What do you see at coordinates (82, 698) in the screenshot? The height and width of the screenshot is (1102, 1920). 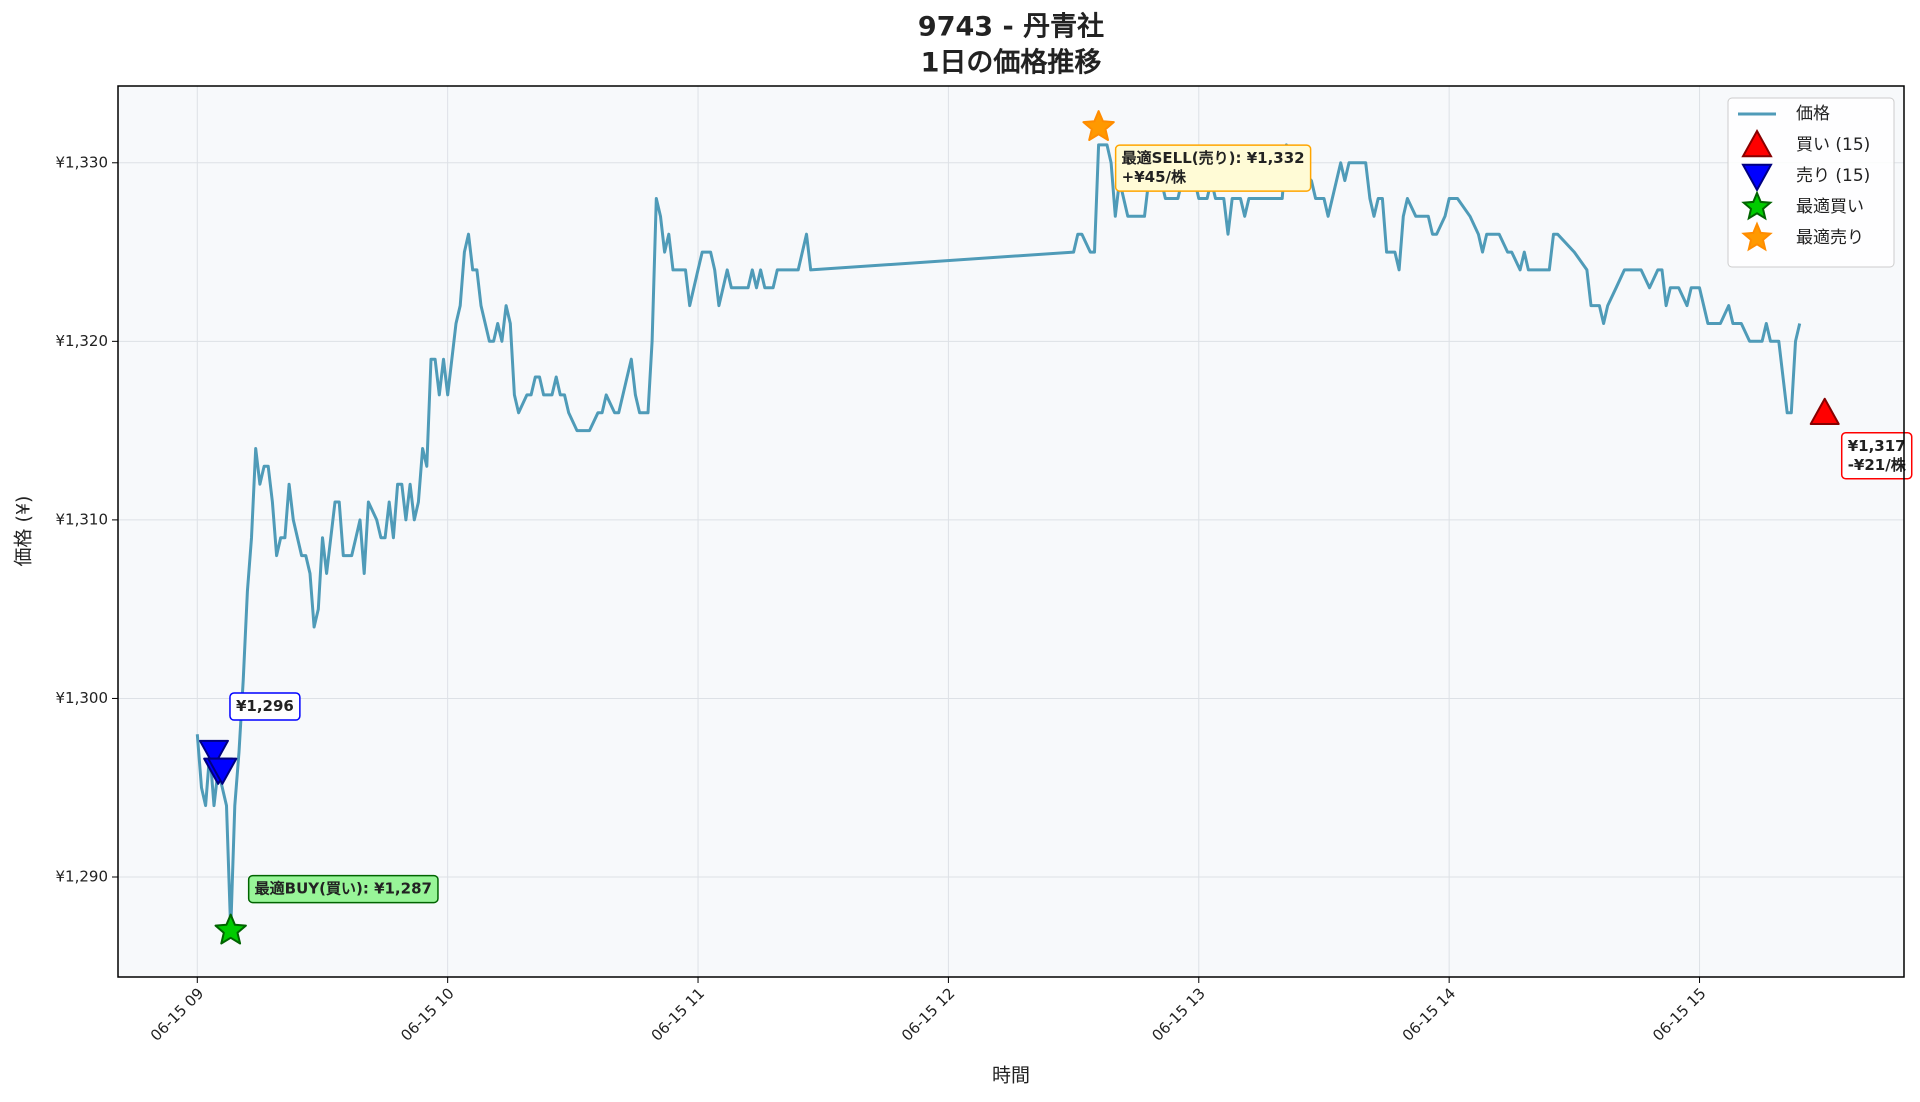 I see `y-tick-label: ¥1,300` at bounding box center [82, 698].